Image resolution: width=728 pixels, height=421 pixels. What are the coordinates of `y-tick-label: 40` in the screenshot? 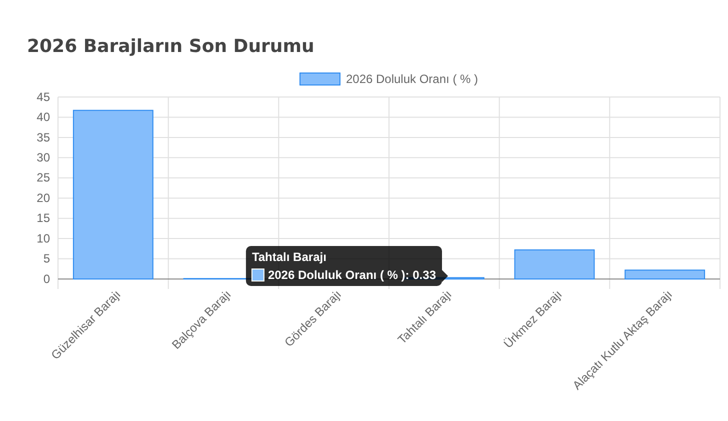 It's located at (43, 117).